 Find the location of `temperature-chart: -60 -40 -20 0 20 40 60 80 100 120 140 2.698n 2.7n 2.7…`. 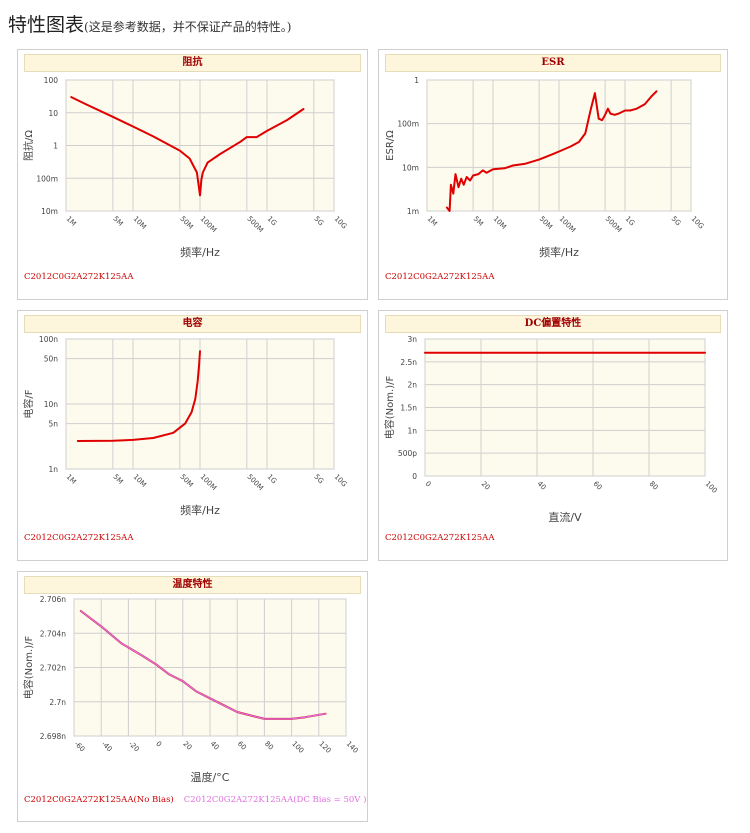

temperature-chart: -60 -40 -20 0 20 40 60 80 100 120 140 2.698n 2.7n 2.7… is located at coordinates (191, 689).